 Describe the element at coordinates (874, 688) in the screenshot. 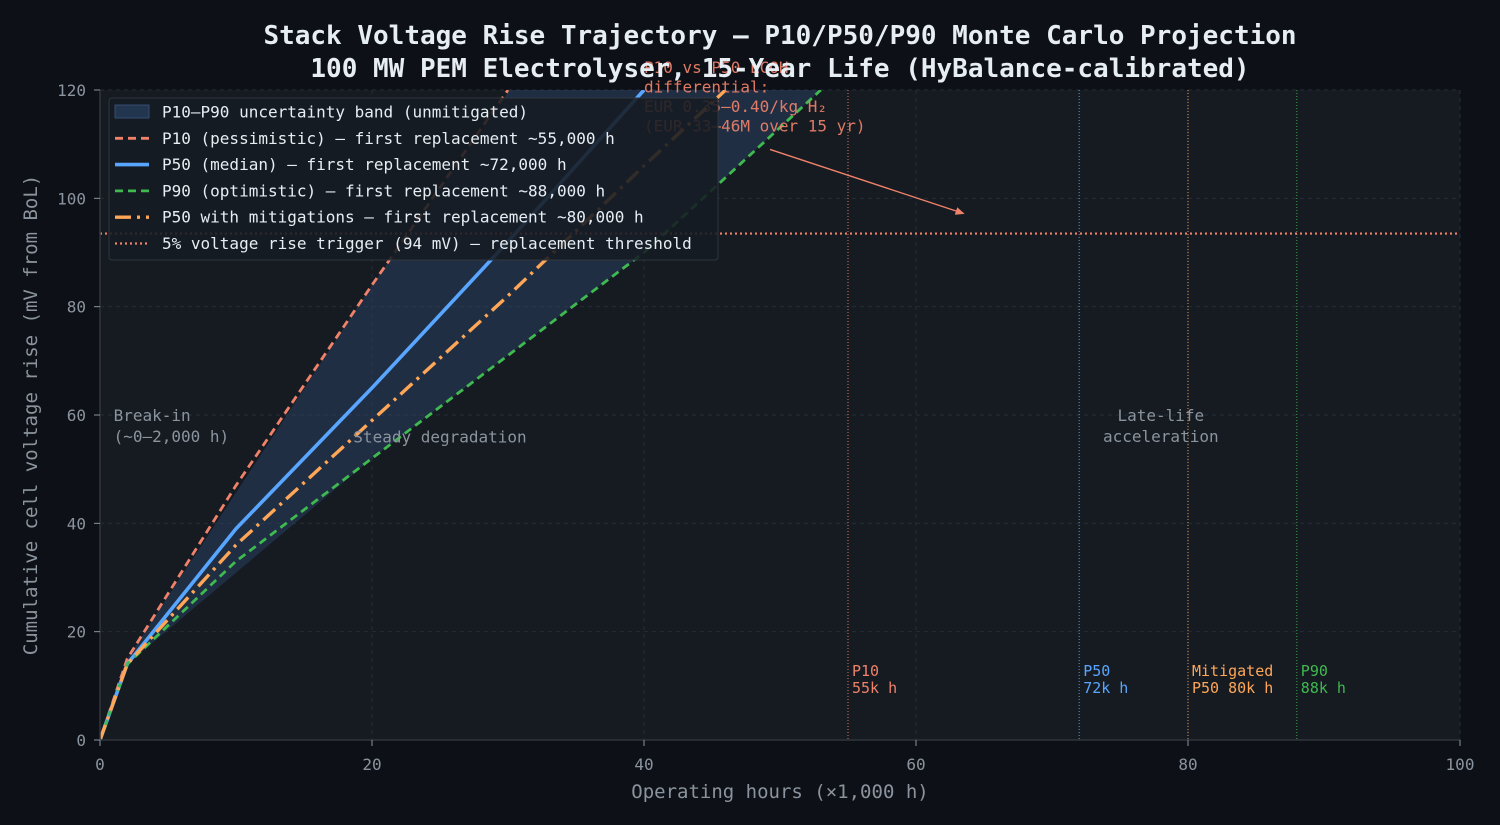

I see `replacement-marker-value: 55k h` at that location.